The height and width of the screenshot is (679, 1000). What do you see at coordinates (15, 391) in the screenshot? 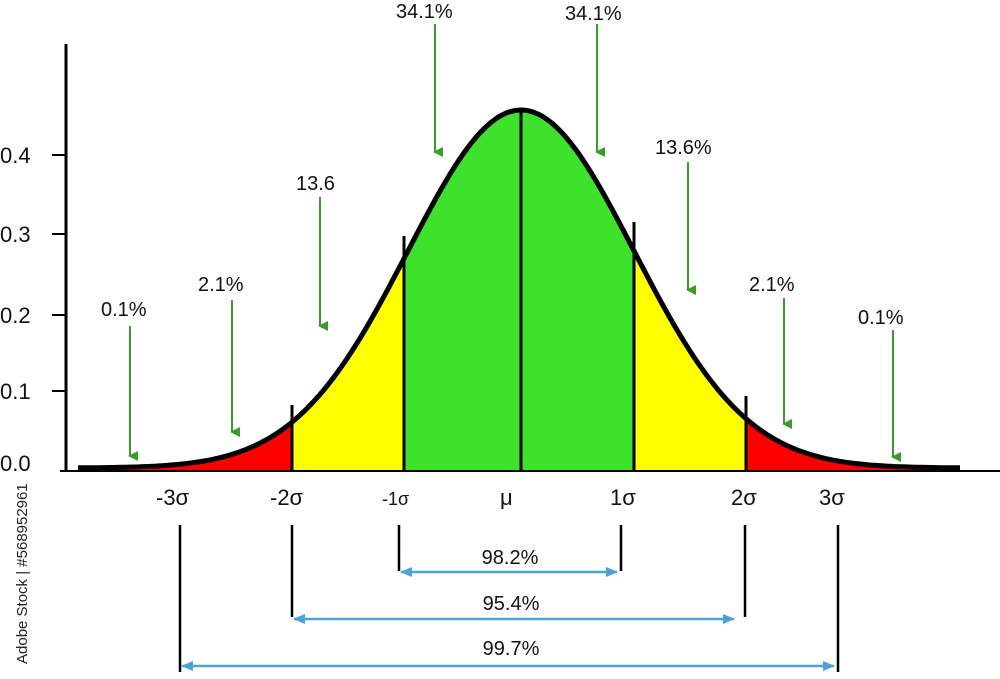
I see `y-tick-label-0-1: 0.1` at bounding box center [15, 391].